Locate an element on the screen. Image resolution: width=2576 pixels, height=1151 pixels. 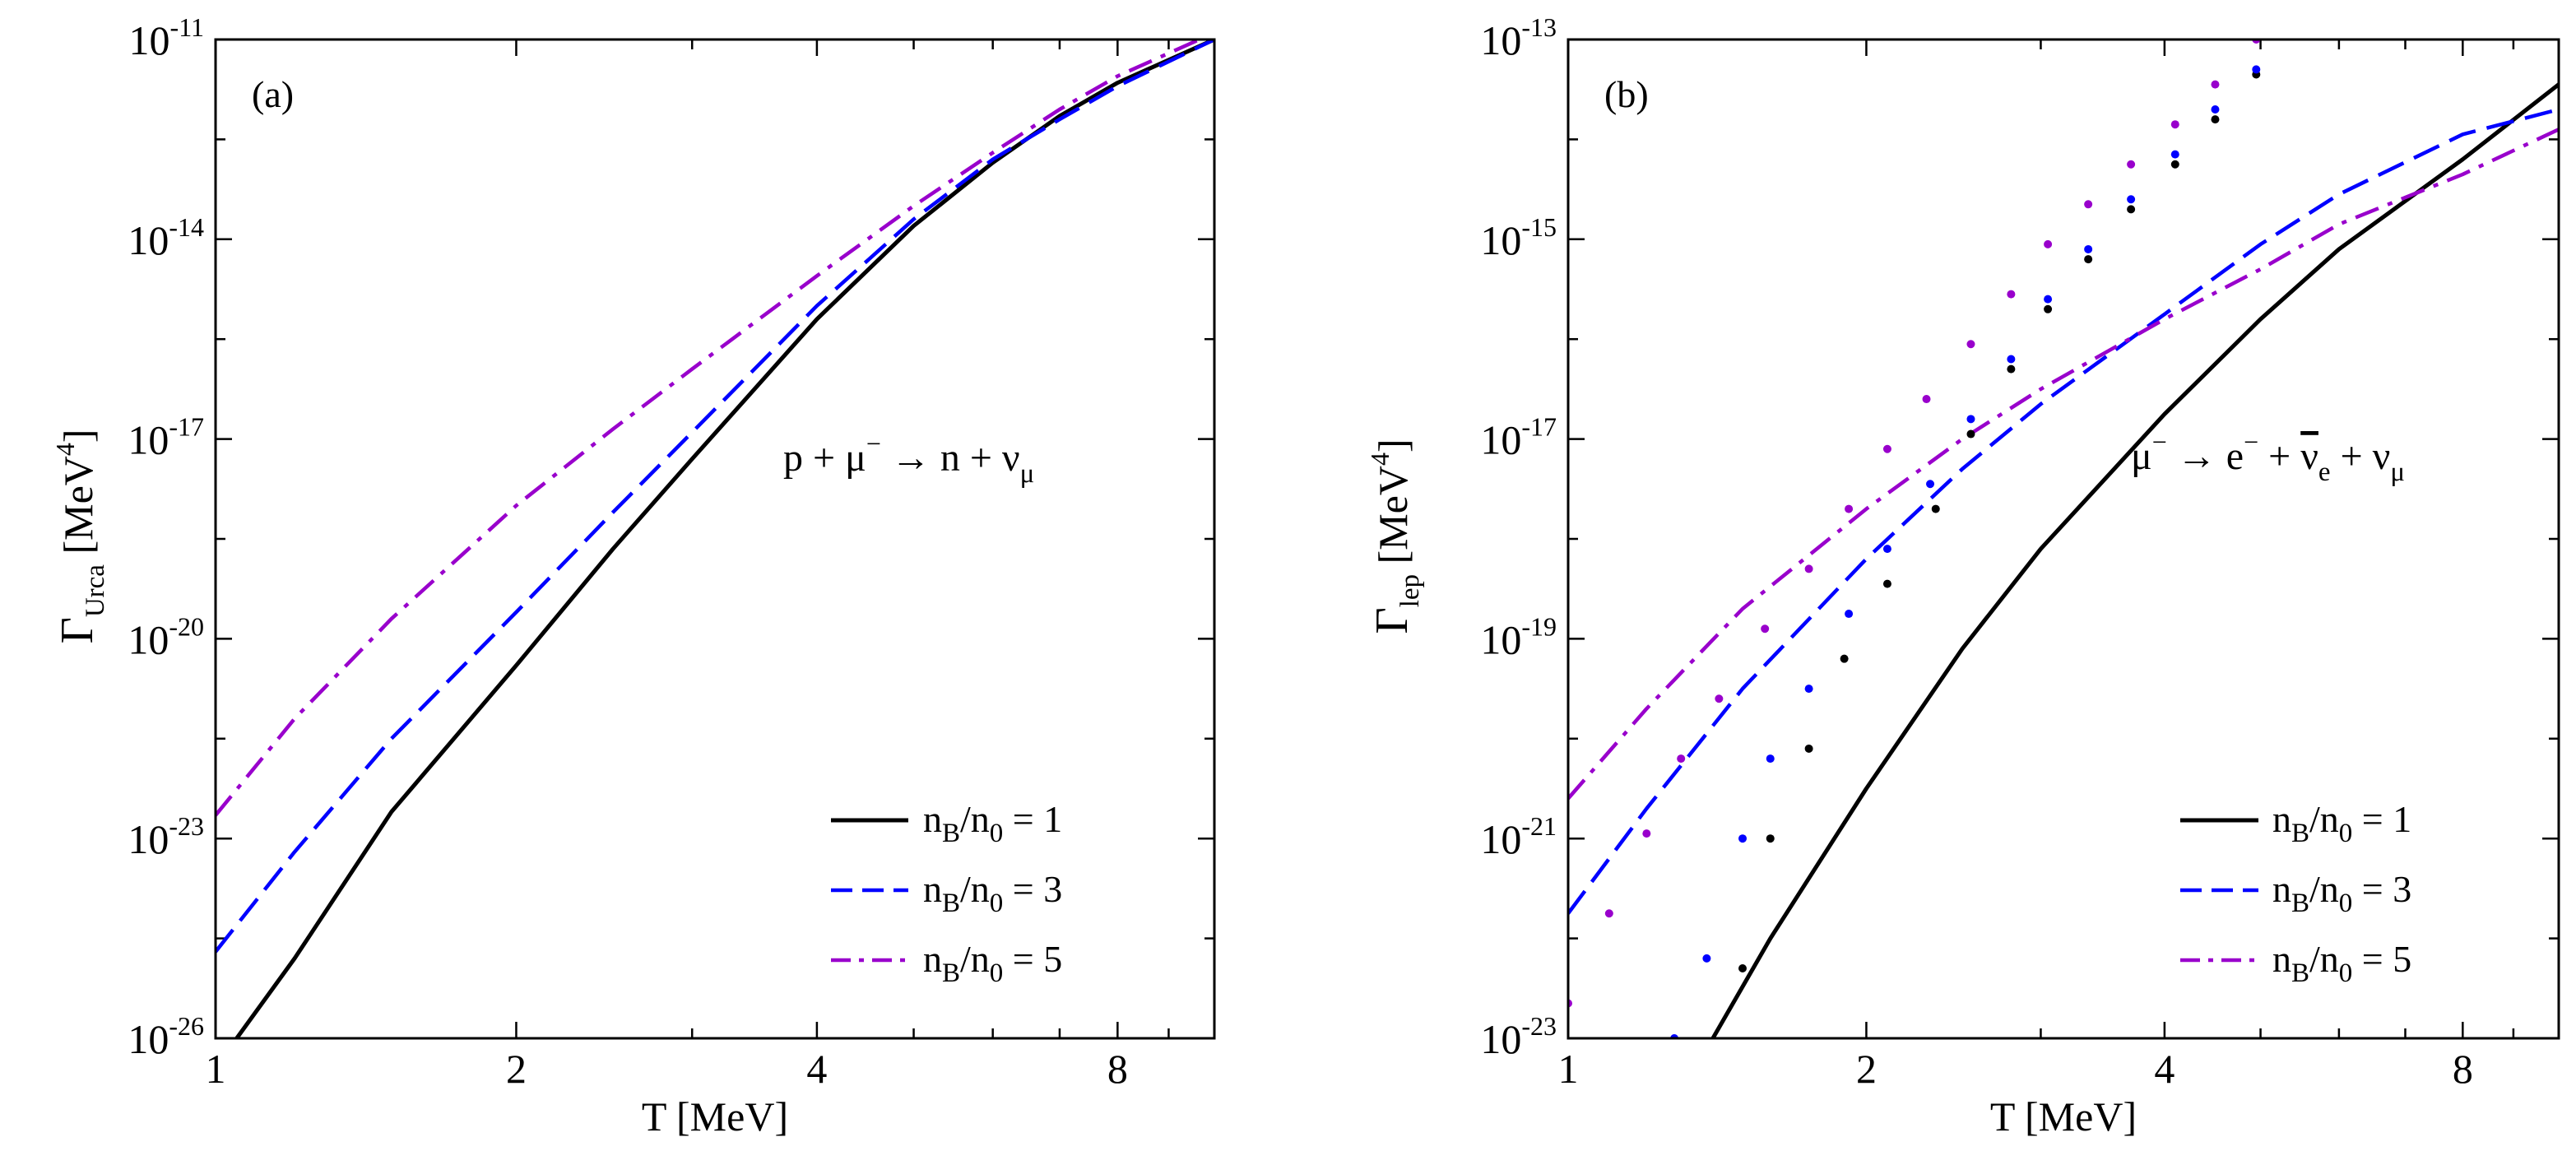
y-label-subscript: lep is located at coordinates (1410, 590).